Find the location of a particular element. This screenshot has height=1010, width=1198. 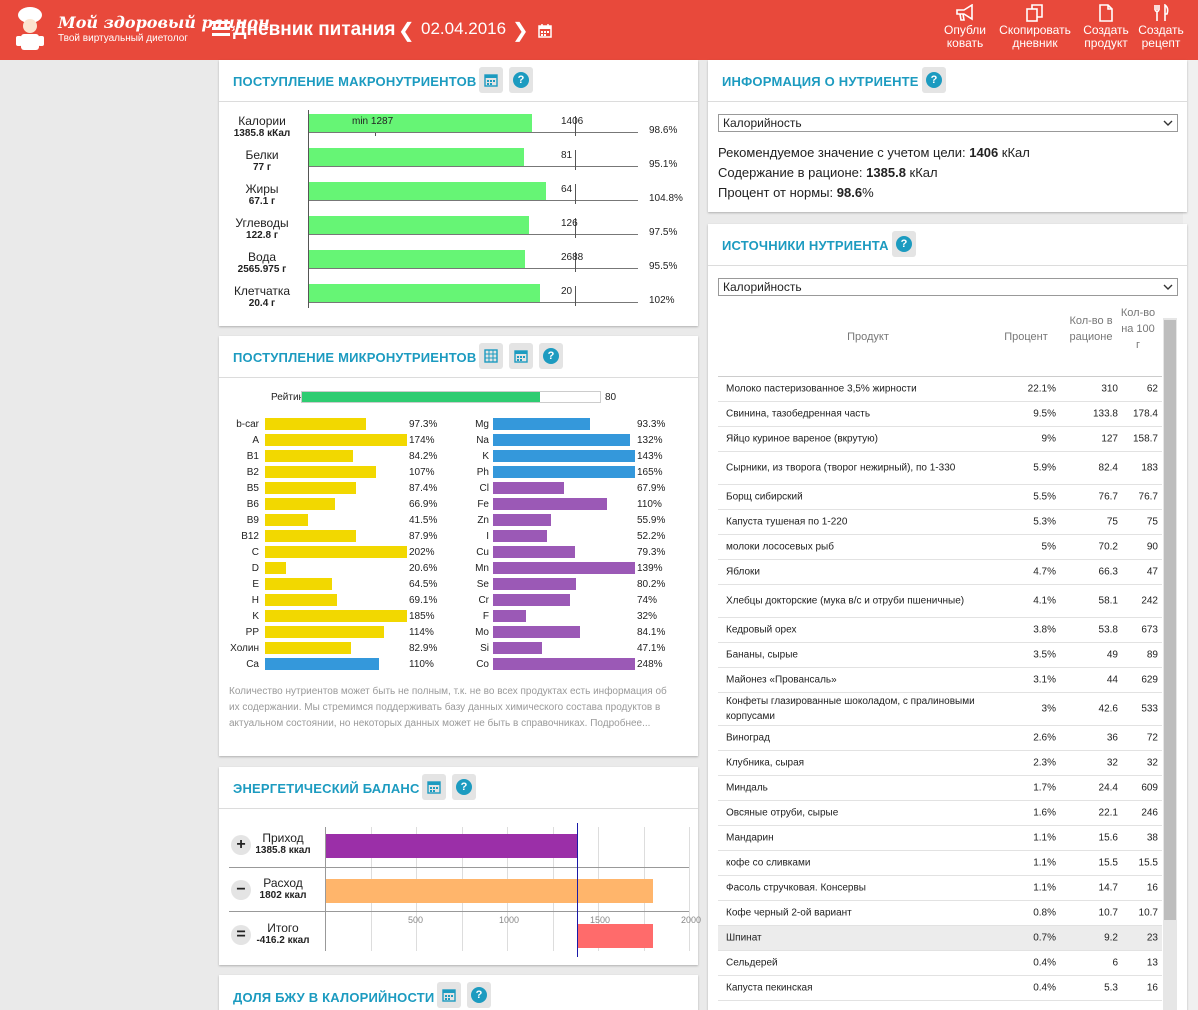

micro-calendar-button is located at coordinates (521, 356).